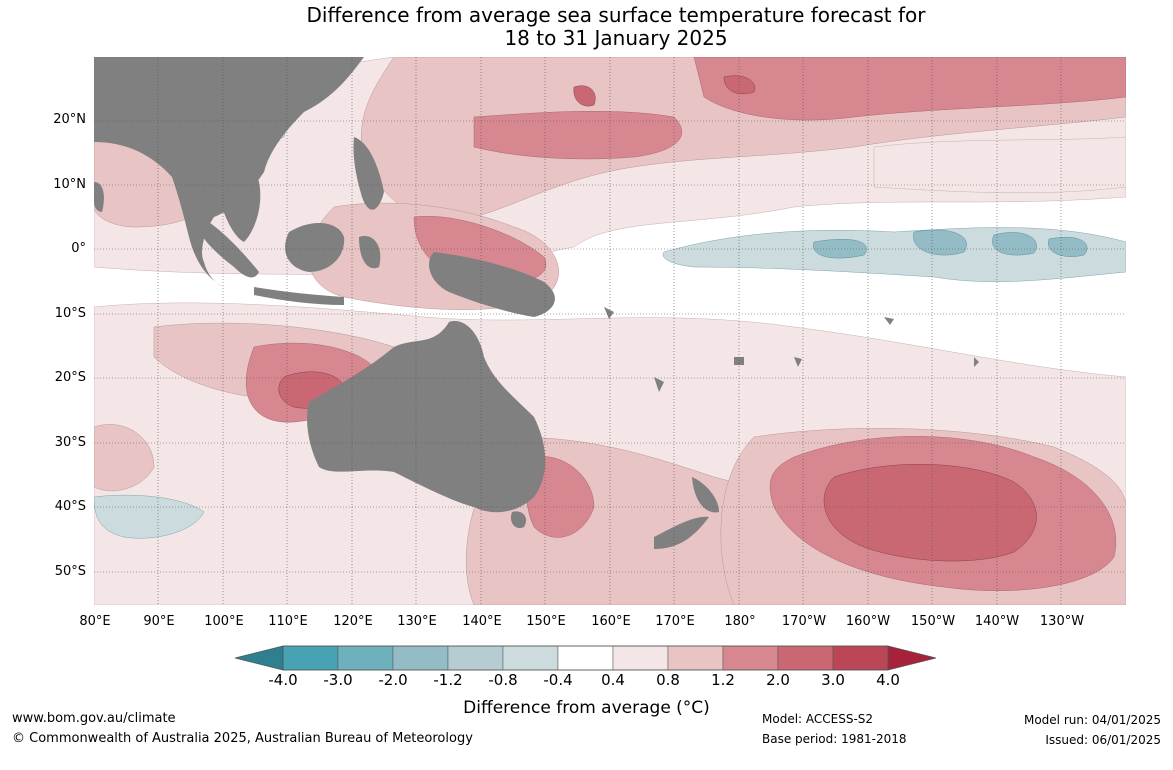 Image resolution: width=1173 pixels, height=770 pixels. I want to click on lon-label-160w: 160°W, so click(868, 621).